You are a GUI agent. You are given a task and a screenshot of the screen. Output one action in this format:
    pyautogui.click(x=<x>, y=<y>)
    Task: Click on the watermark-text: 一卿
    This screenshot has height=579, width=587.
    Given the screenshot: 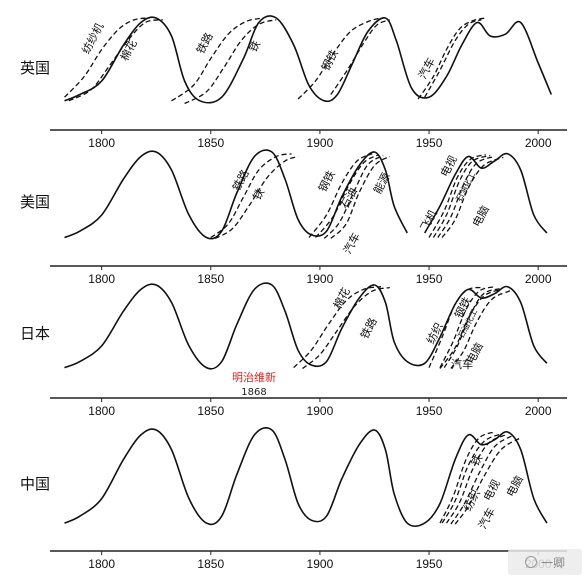 What is the action you would take?
    pyautogui.click(x=552, y=562)
    